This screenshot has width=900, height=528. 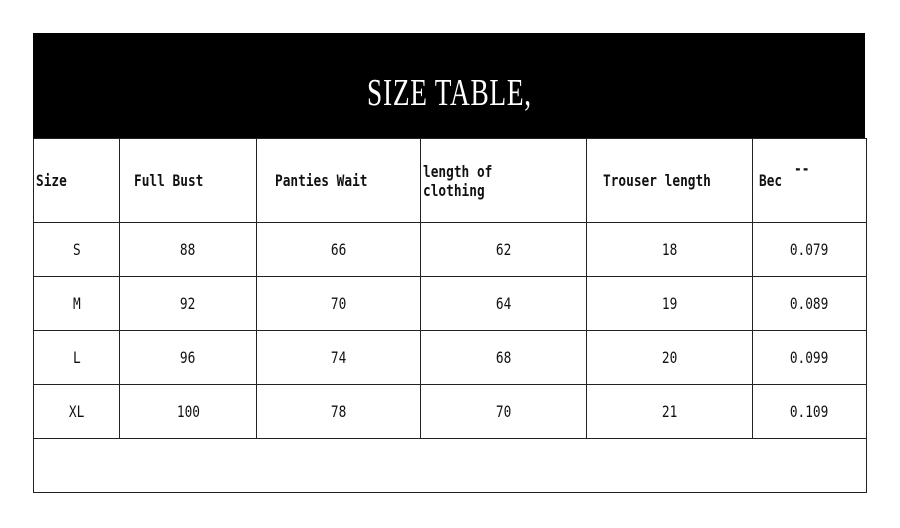 I want to click on table-cell: 62, so click(x=503, y=249).